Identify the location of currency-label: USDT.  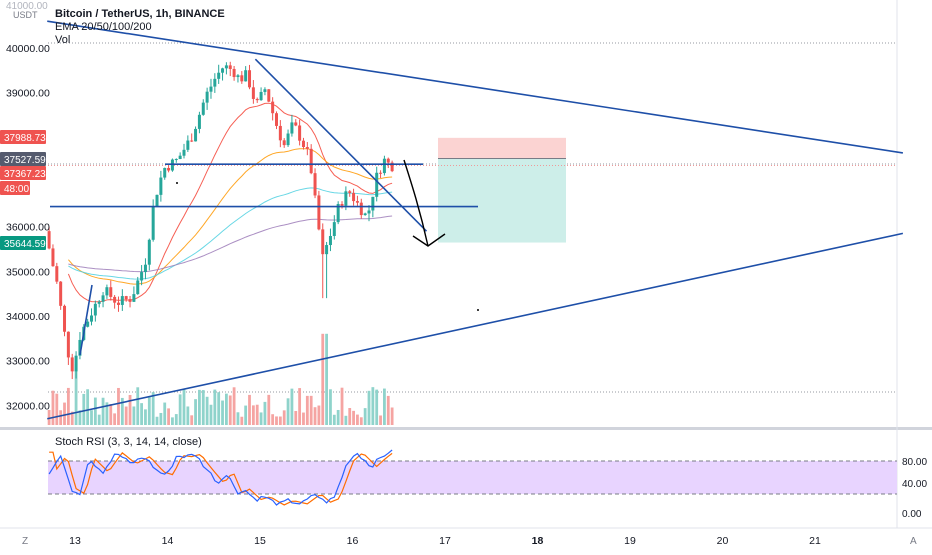
(25, 15).